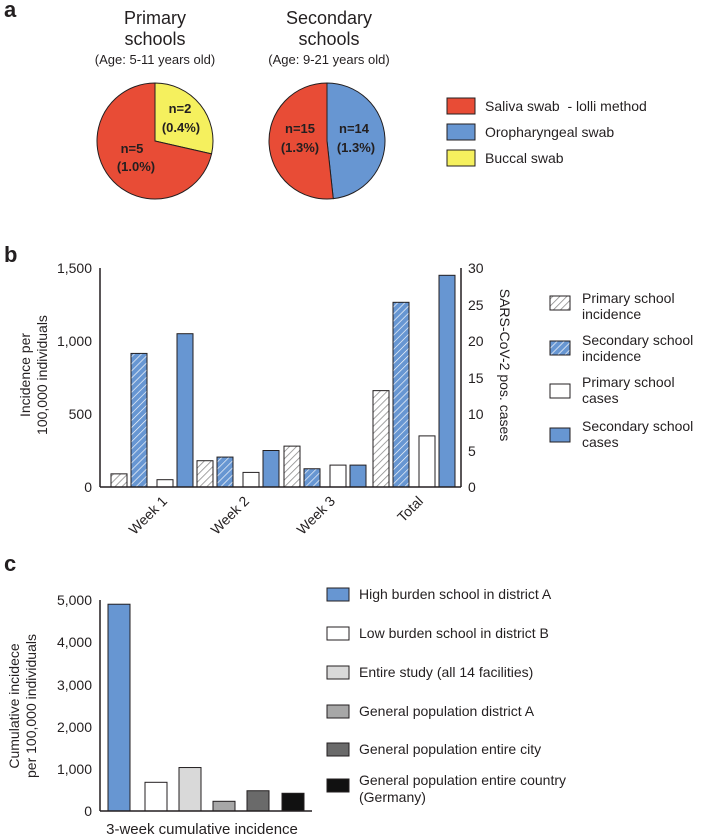 The width and height of the screenshot is (714, 839). Describe the element at coordinates (81, 414) in the screenshot. I see `b-ytick-500: 500` at that location.